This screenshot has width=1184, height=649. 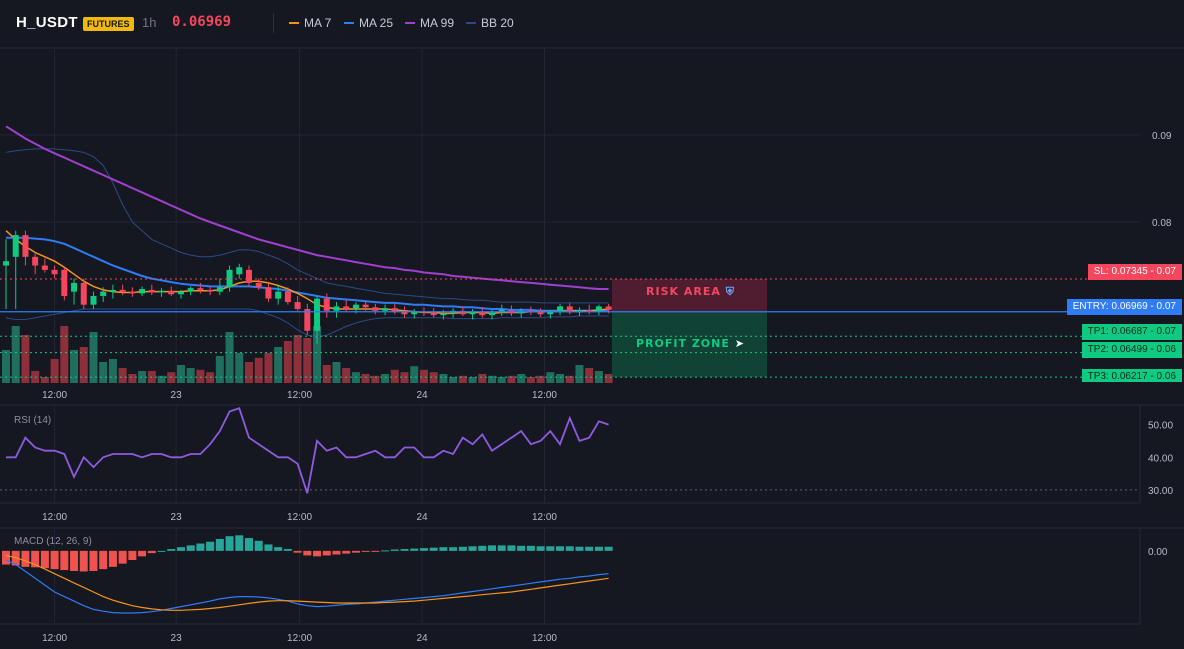 What do you see at coordinates (307, 272) in the screenshot?
I see `ma7-line` at bounding box center [307, 272].